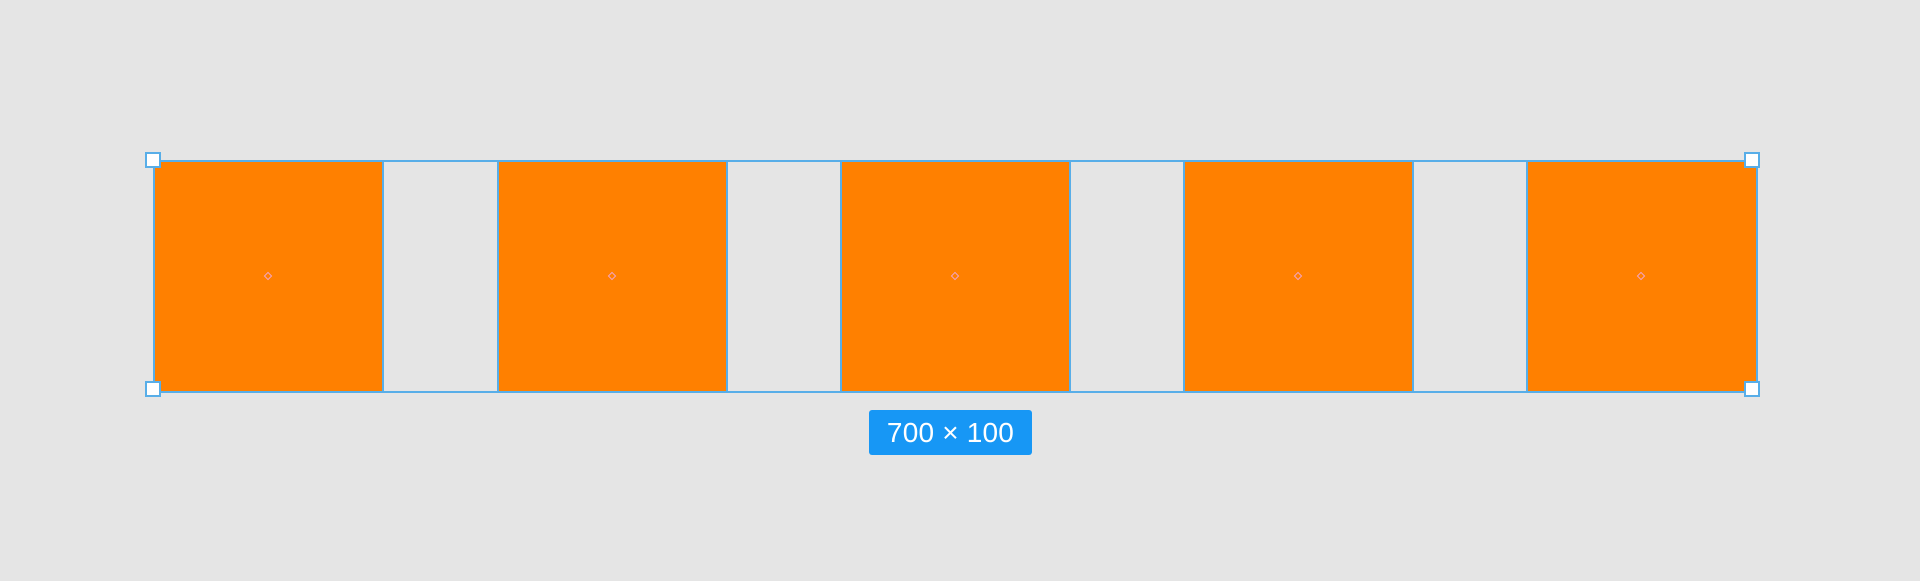 The width and height of the screenshot is (1920, 581). I want to click on resize-handle-top-right, so click(1752, 160).